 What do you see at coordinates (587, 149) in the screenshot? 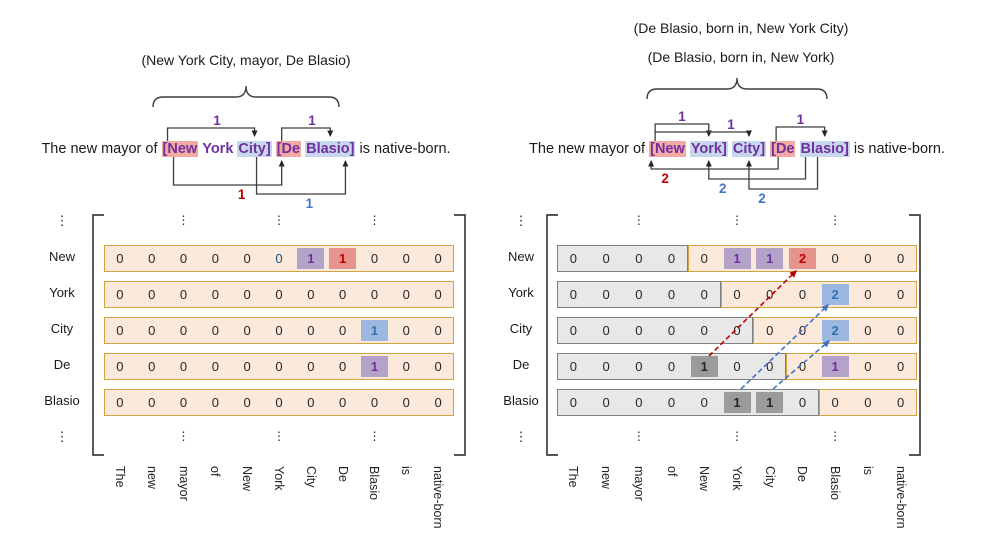
I see `sentence-text: The new mayor of` at bounding box center [587, 149].